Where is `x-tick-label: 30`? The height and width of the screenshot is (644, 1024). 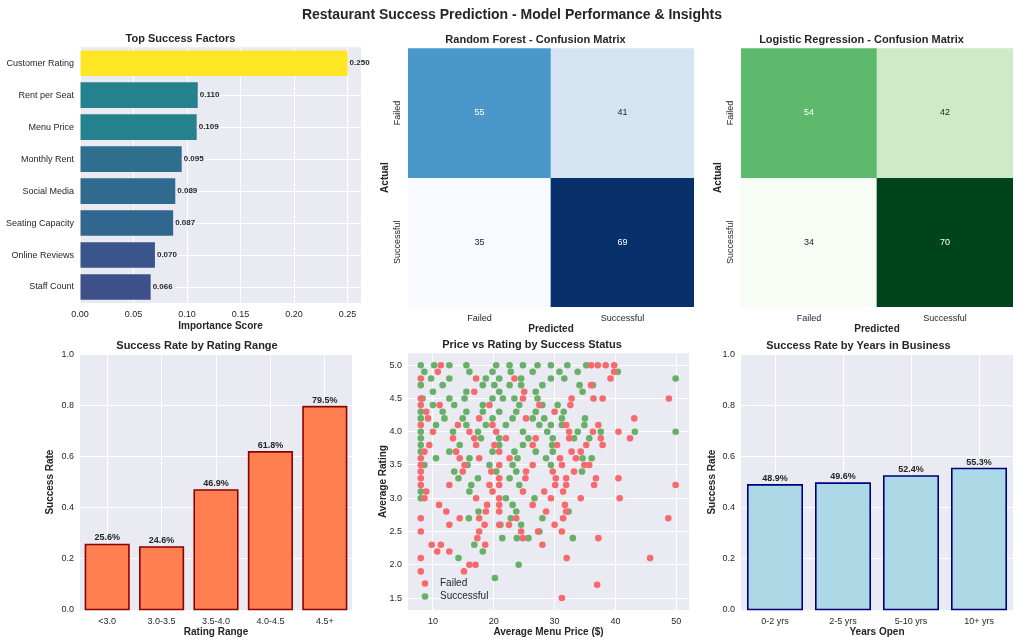
x-tick-label: 30 is located at coordinates (554, 620).